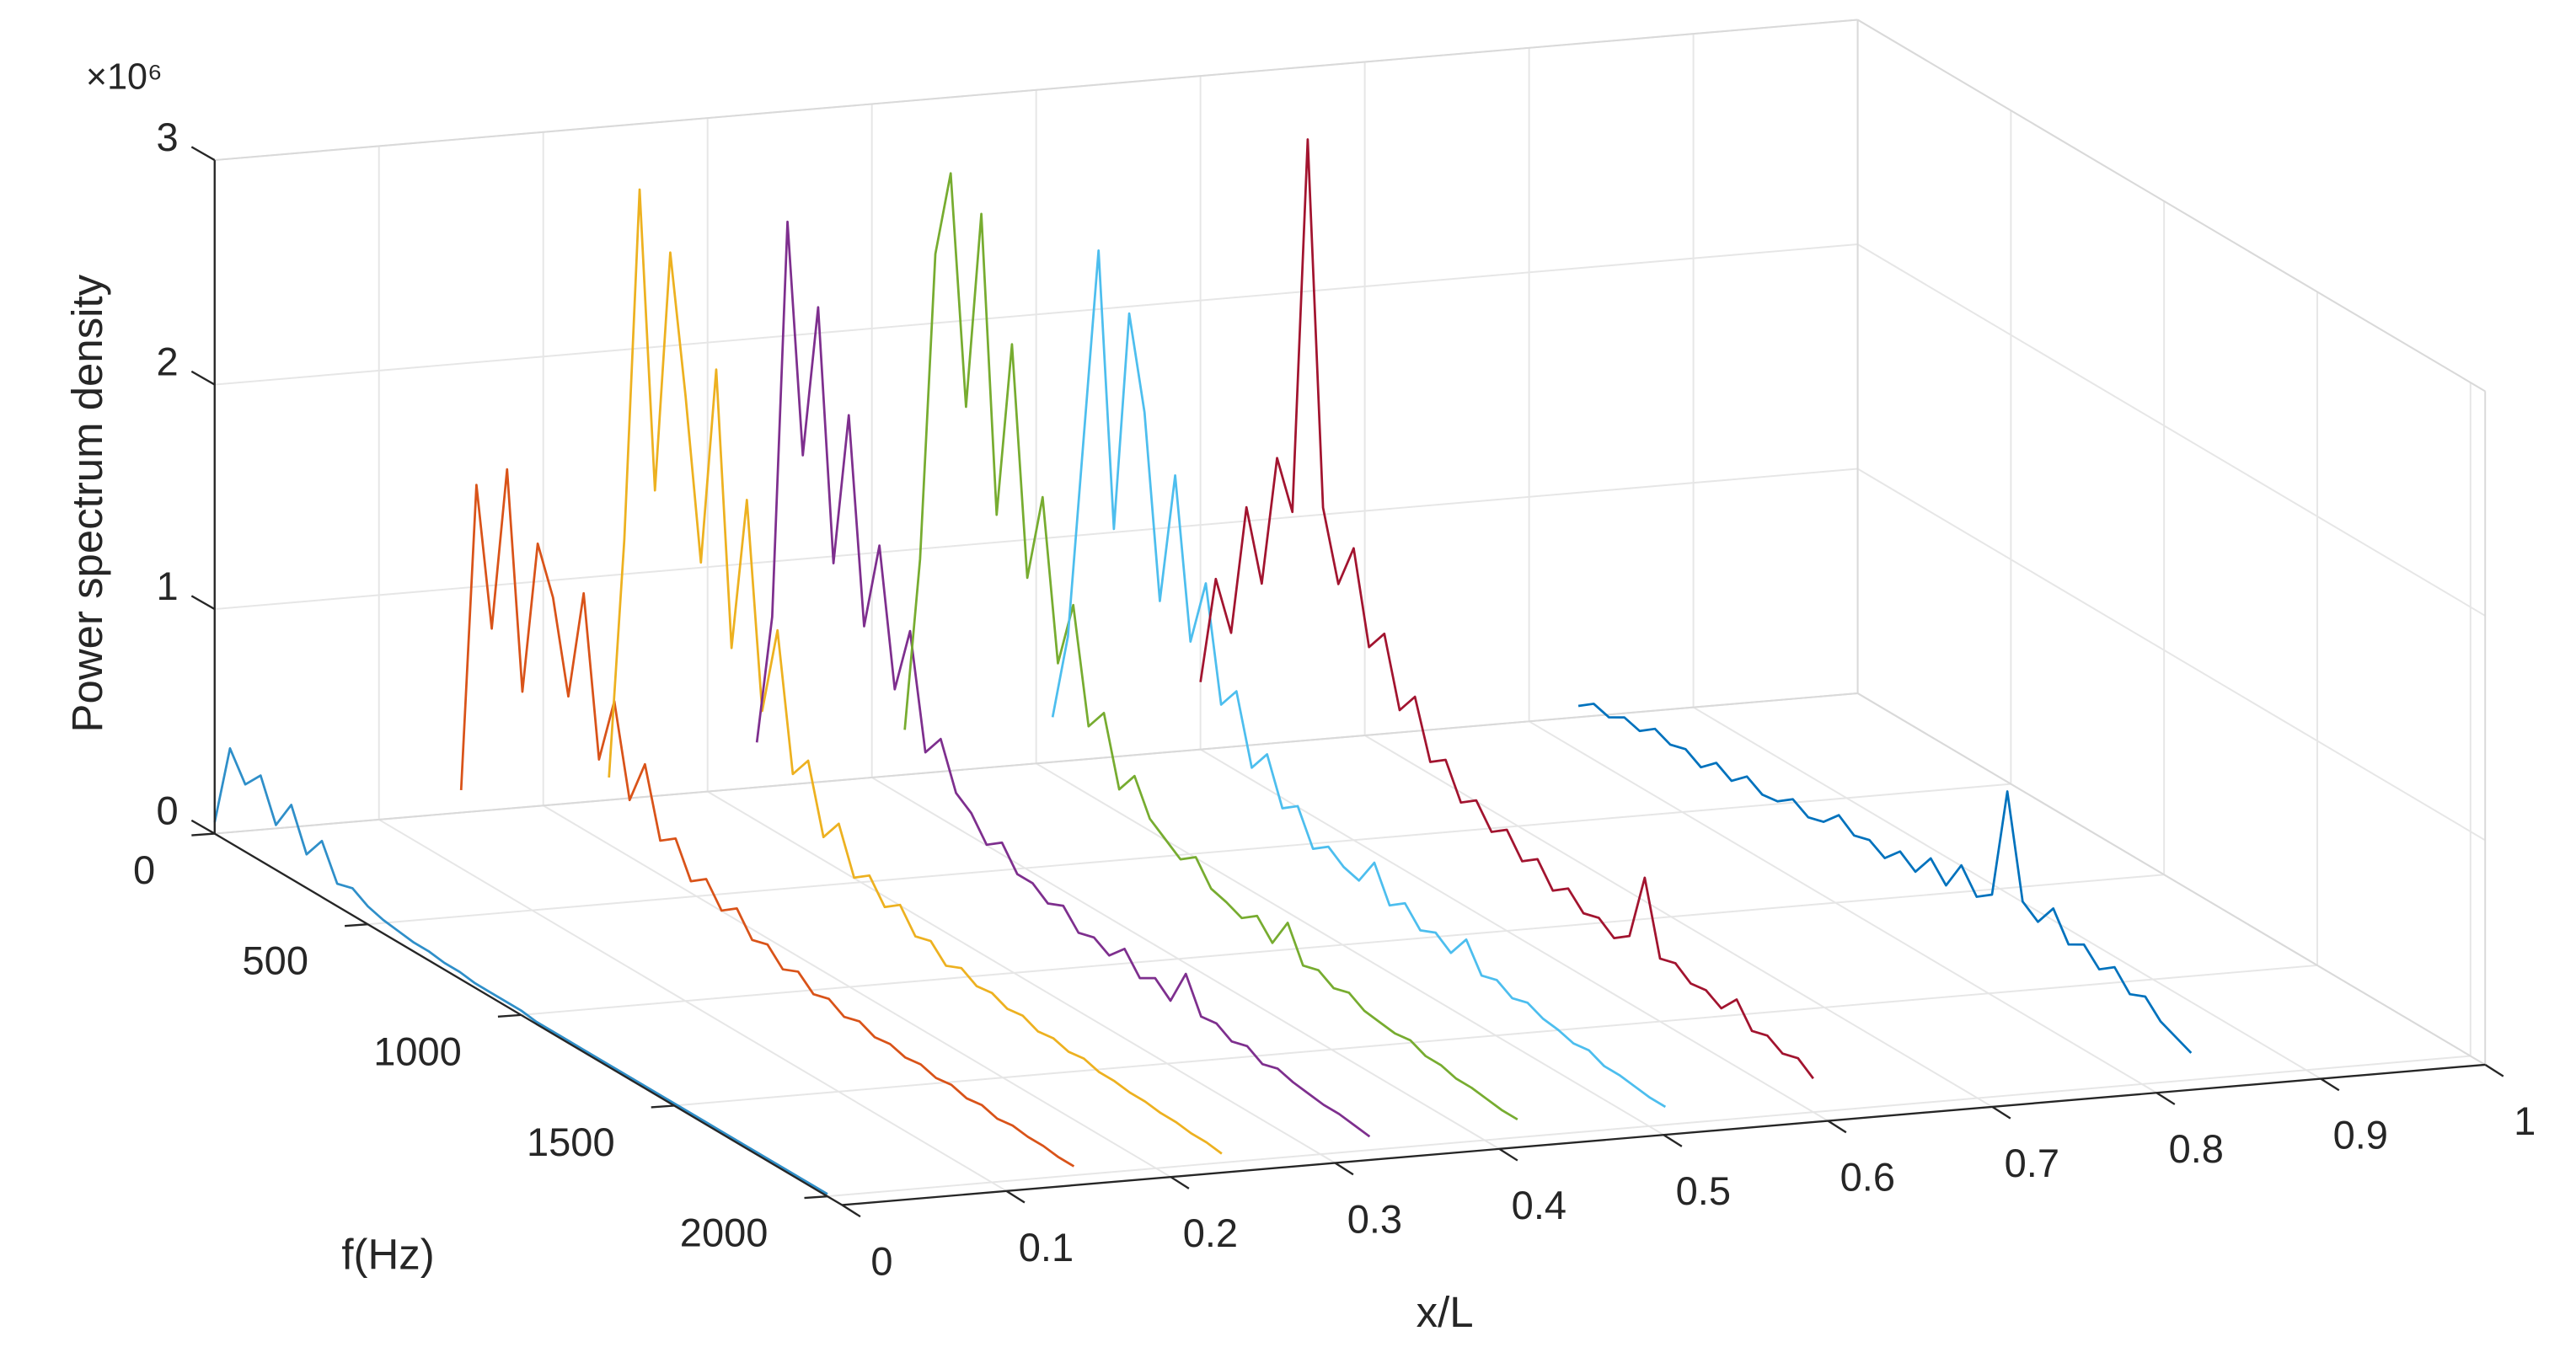 This screenshot has height=1347, width=2576. Describe the element at coordinates (2032, 1163) in the screenshot. I see `x-tick-label: 0.7` at that location.